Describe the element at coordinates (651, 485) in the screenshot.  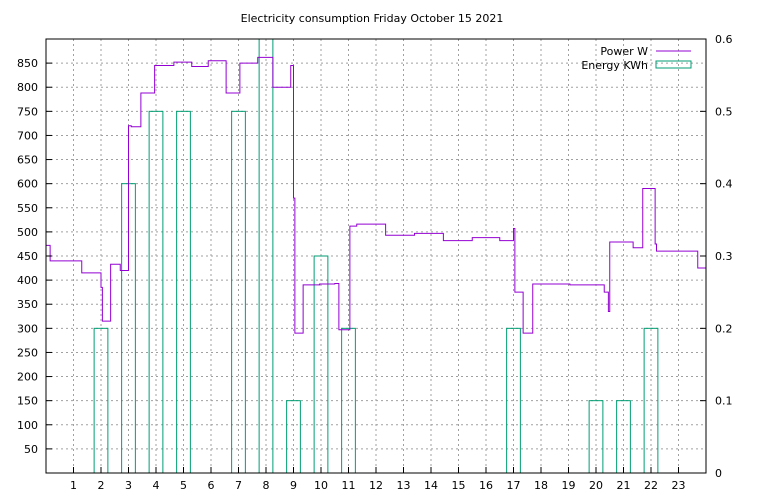
I see `x-tick-label: 22` at that location.